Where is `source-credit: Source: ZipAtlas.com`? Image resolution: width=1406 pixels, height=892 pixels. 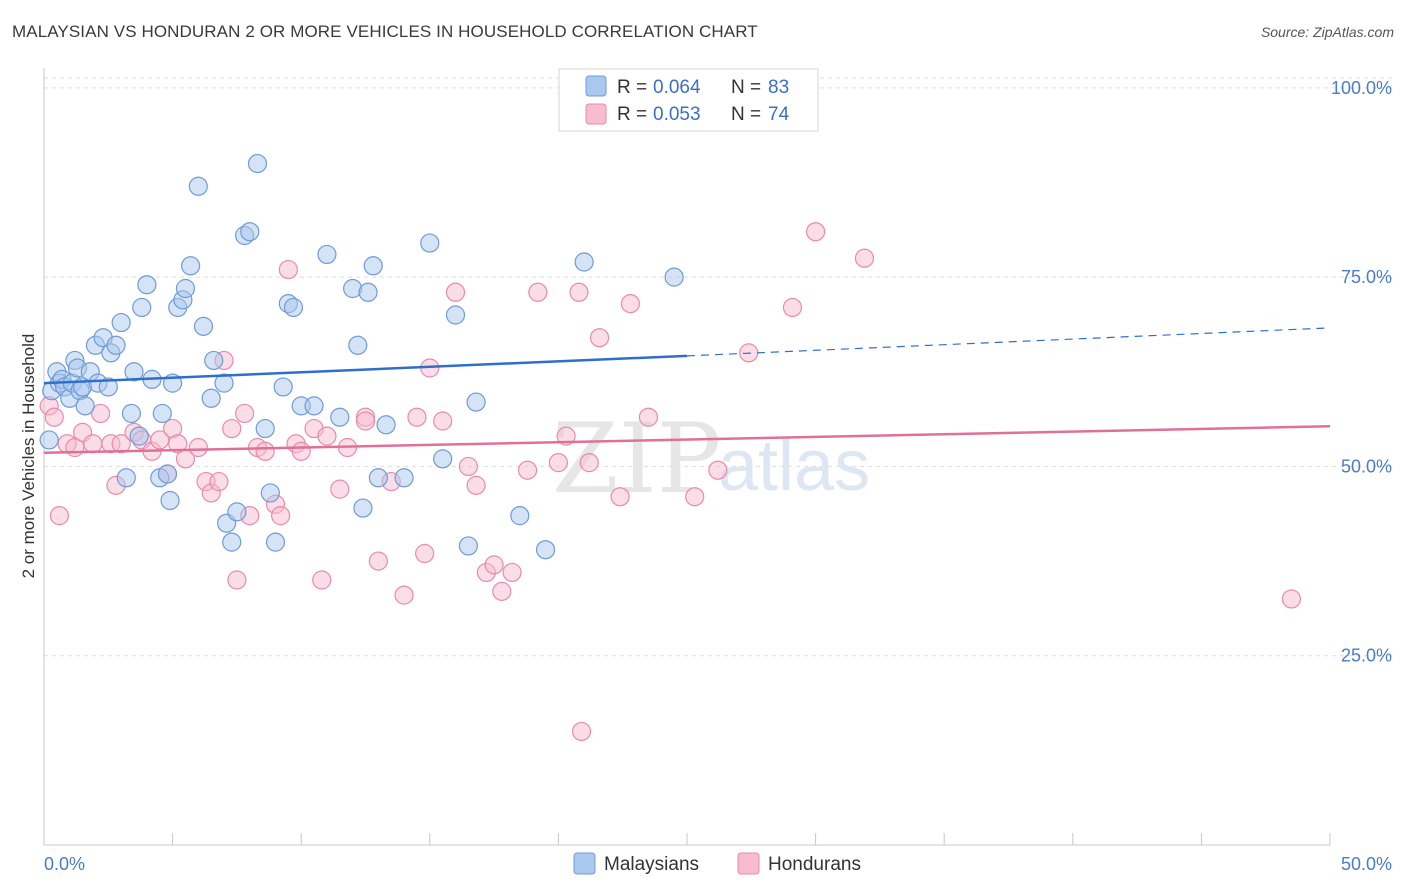
source-credit: Source: ZipAtlas.com is located at coordinates (1327, 32).